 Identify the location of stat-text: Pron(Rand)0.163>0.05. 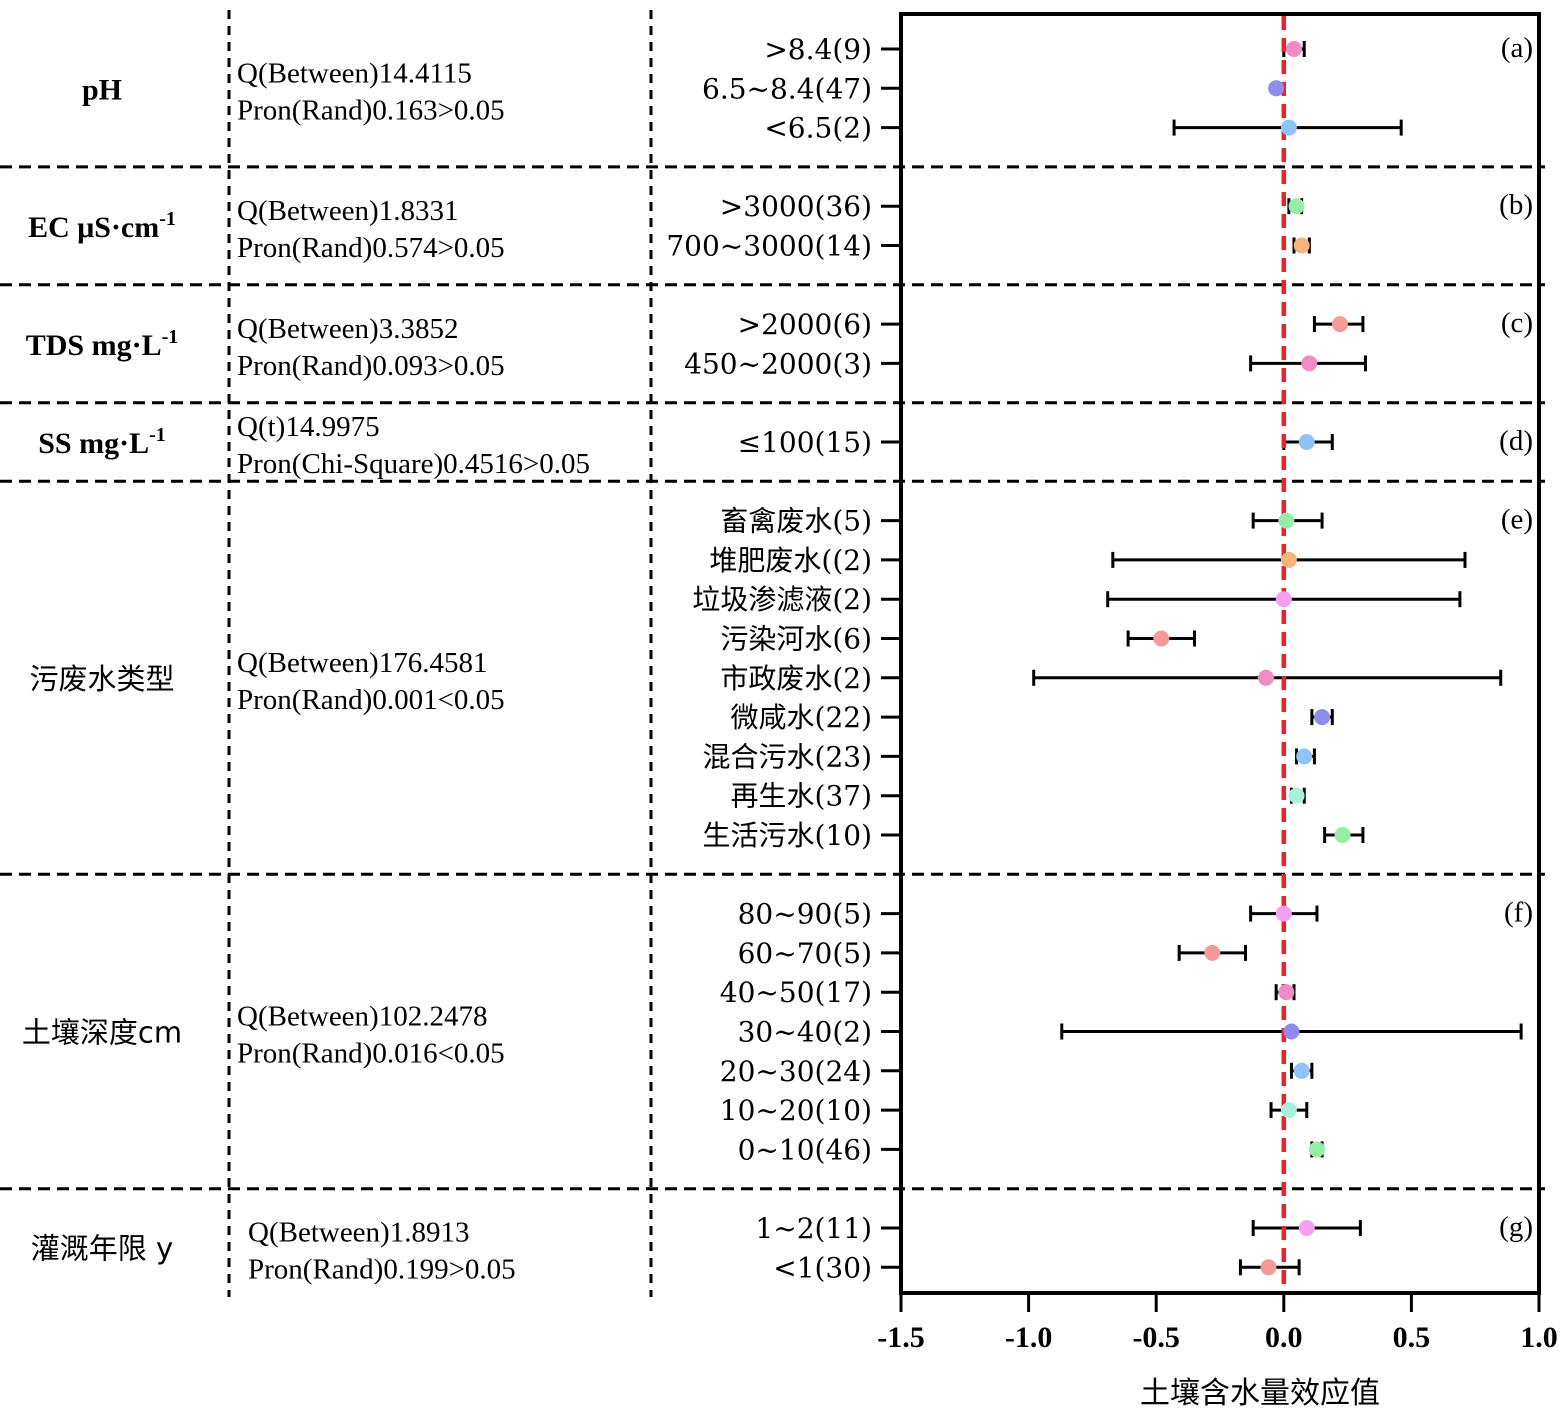
(371, 110).